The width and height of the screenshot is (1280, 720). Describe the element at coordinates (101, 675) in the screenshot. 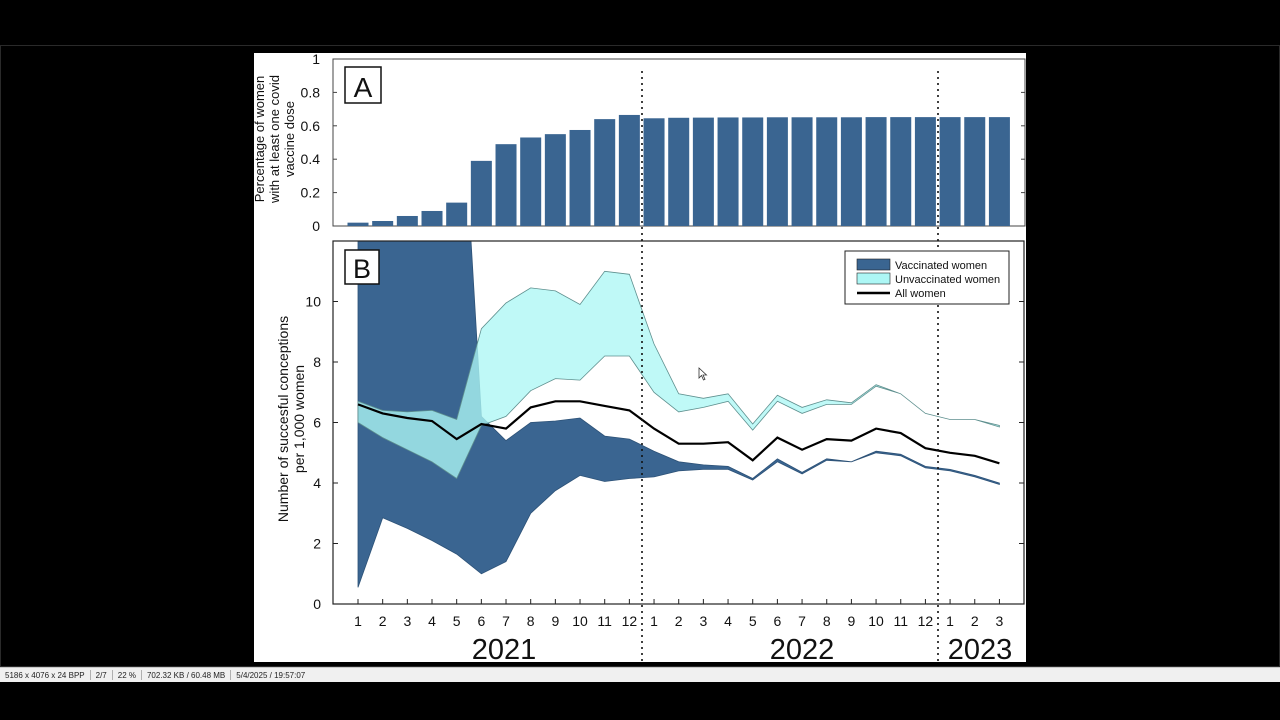

I see `page-indicator: 2/7` at that location.